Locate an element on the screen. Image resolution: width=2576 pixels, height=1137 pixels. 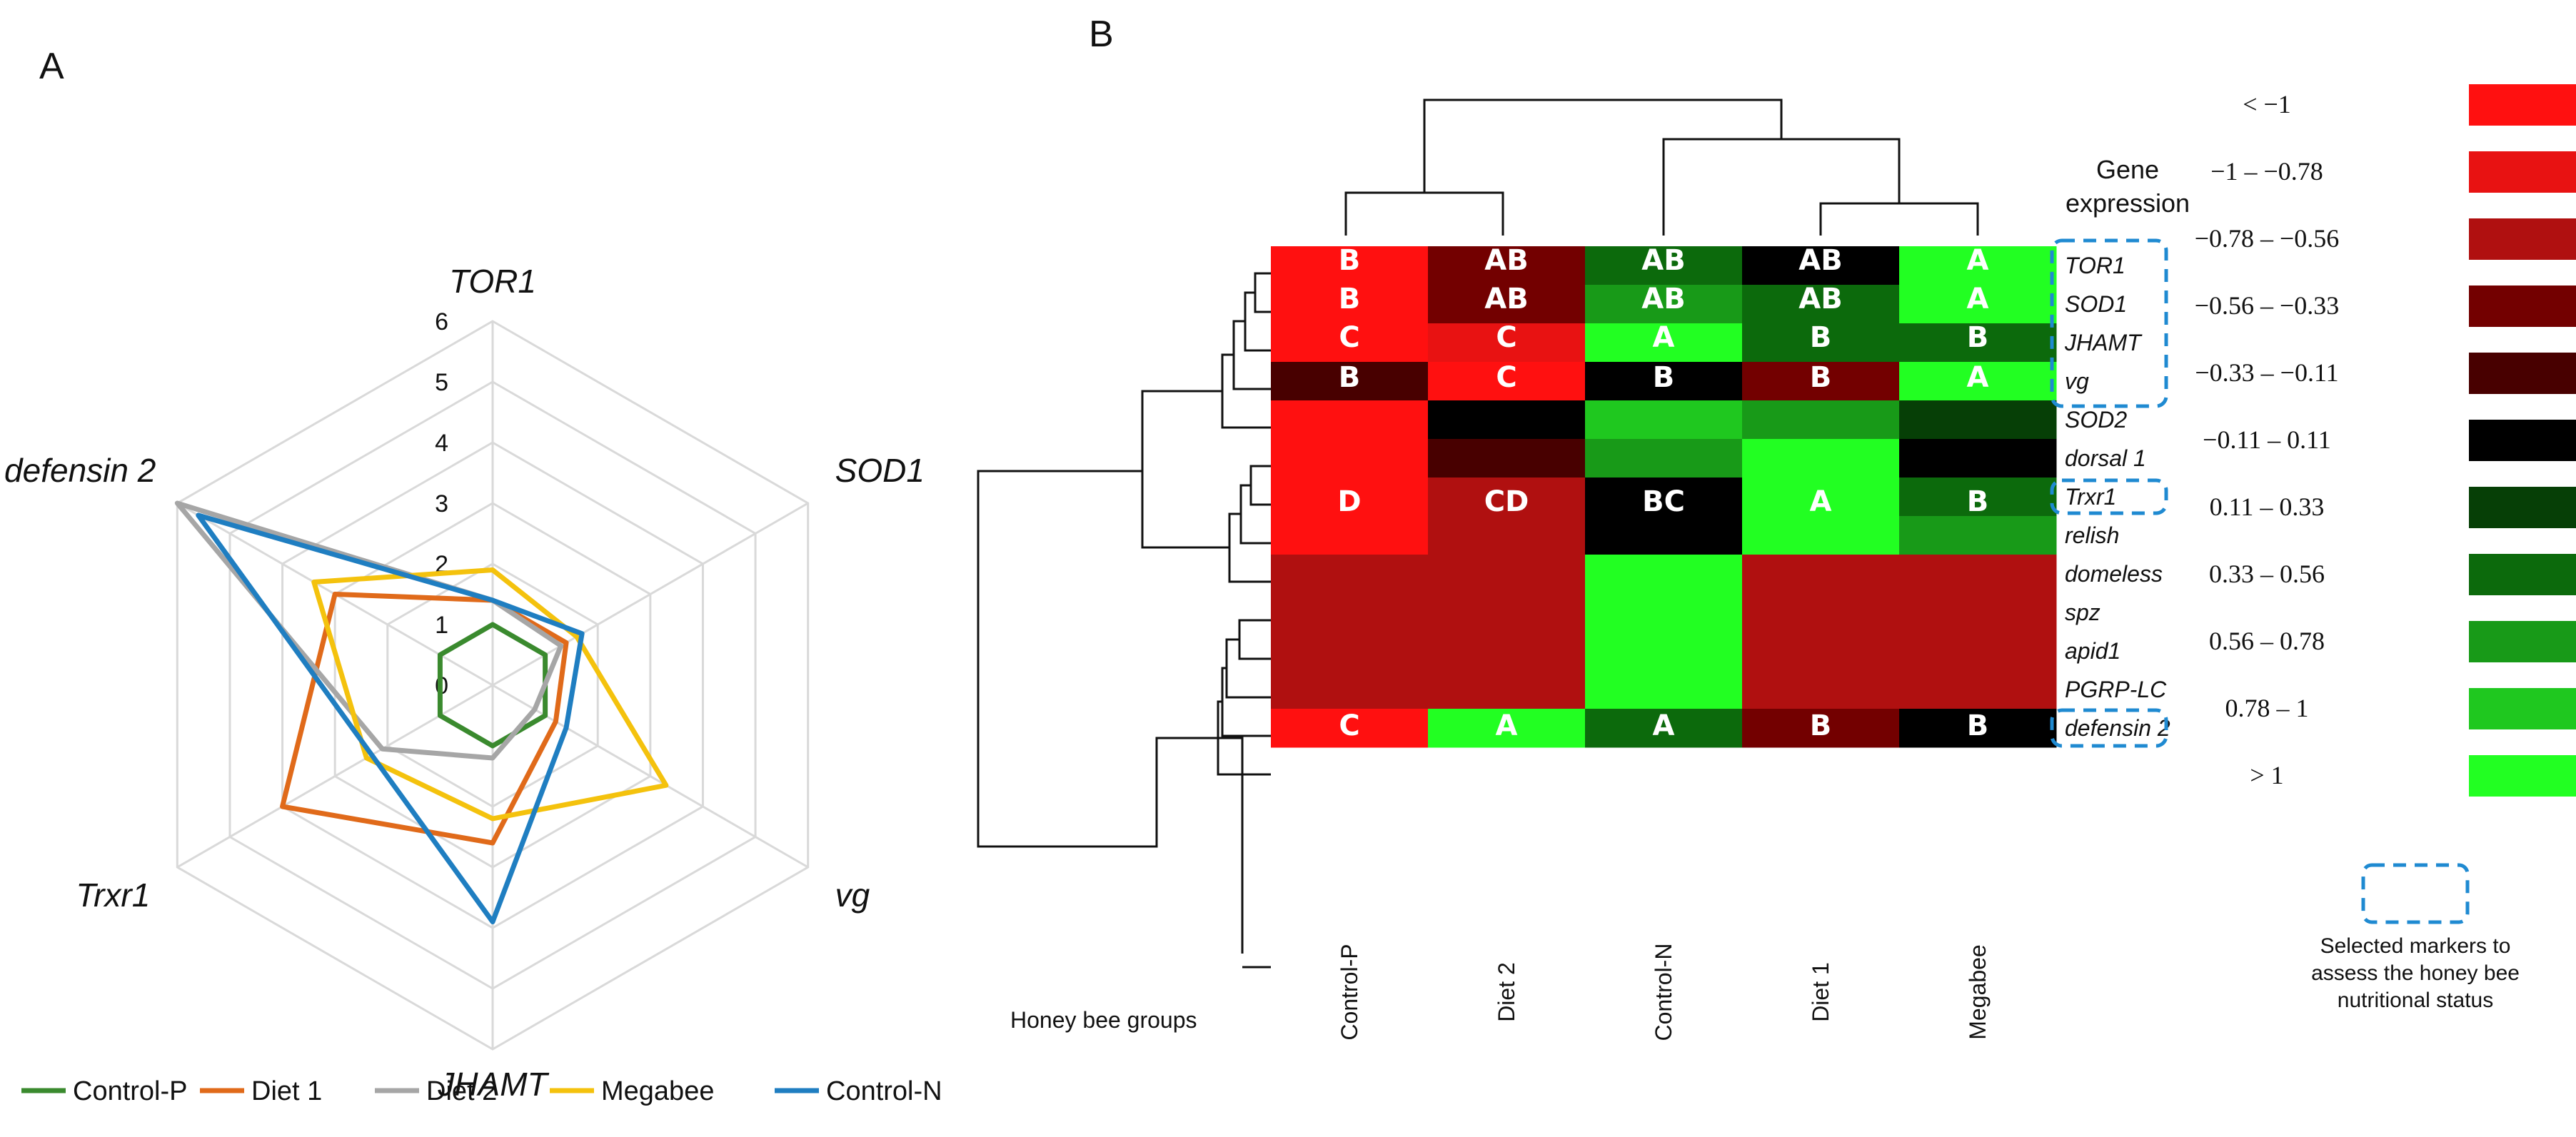
heatmap-cell-domeless-megabee is located at coordinates (1978, 575).